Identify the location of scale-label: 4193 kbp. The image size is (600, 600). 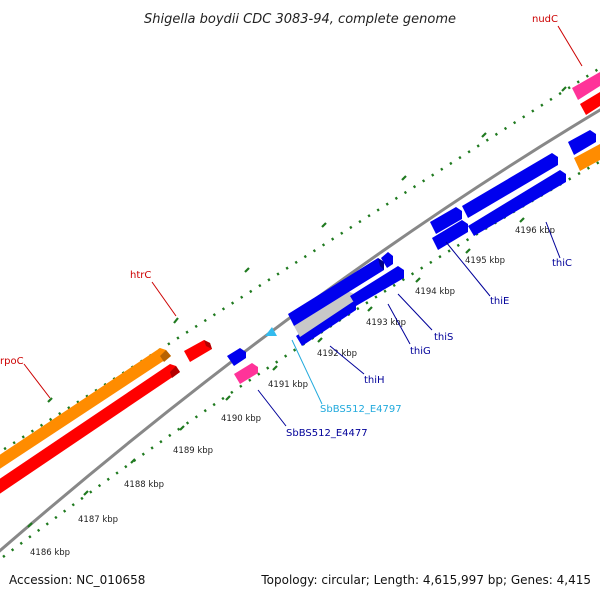
(386, 323).